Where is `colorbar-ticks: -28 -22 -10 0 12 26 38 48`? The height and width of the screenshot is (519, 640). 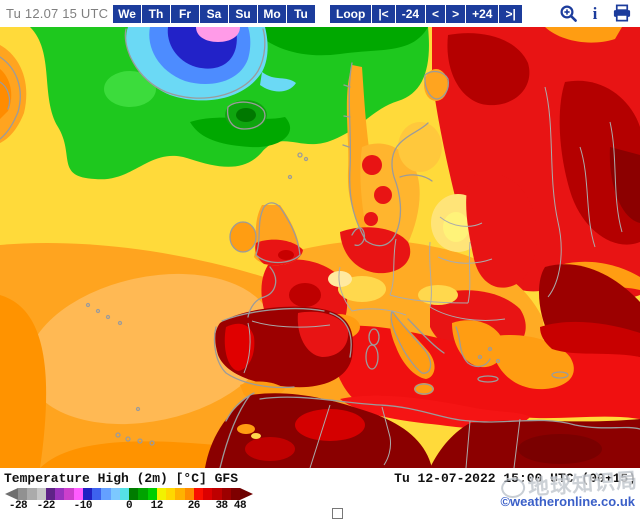
colorbar-ticks: -28 -22 -10 0 12 26 38 48 is located at coordinates (128, 506).